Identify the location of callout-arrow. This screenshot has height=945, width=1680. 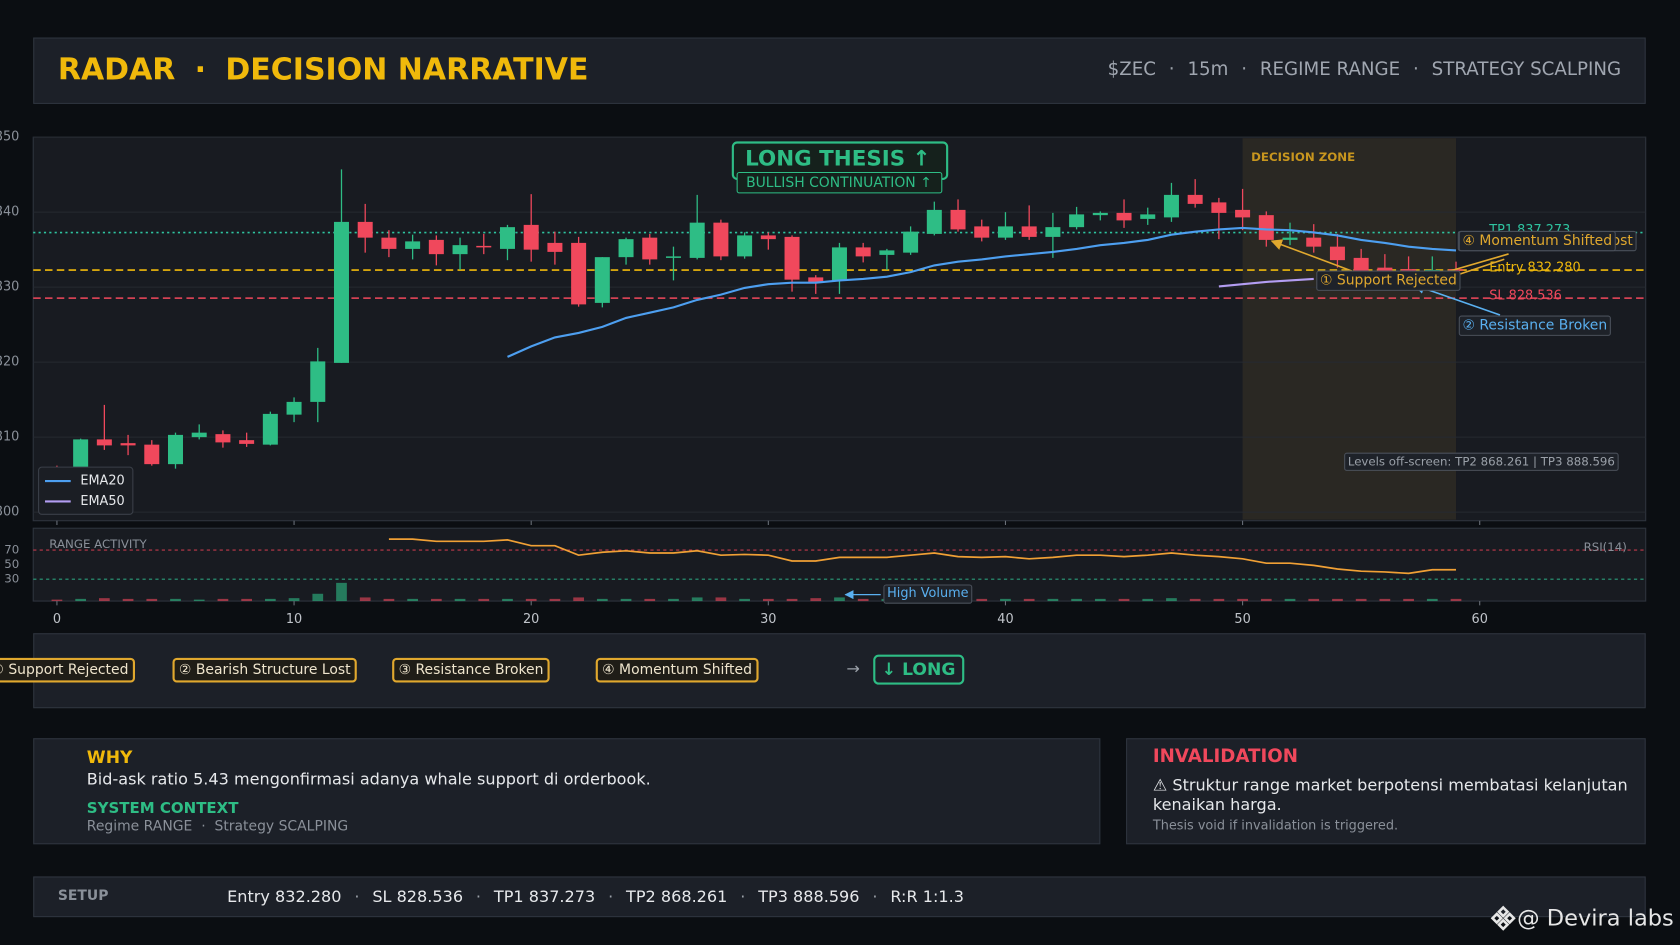
(1311, 255).